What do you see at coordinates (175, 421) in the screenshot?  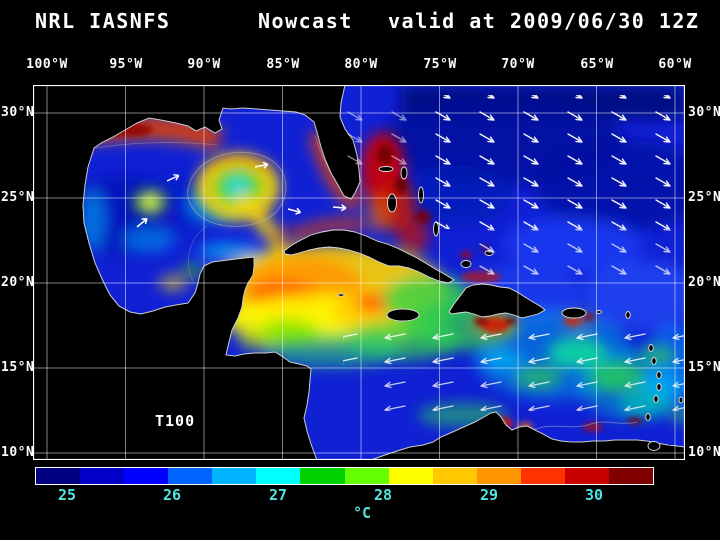 I see `depth-annotation: T100` at bounding box center [175, 421].